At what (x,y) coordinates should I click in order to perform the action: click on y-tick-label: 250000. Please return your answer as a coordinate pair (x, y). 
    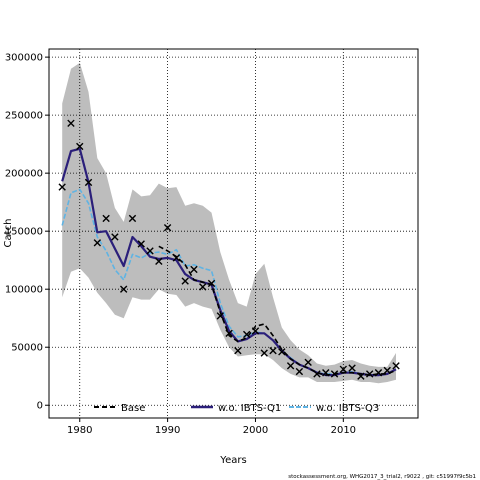
    Looking at the image, I should click on (24, 116).